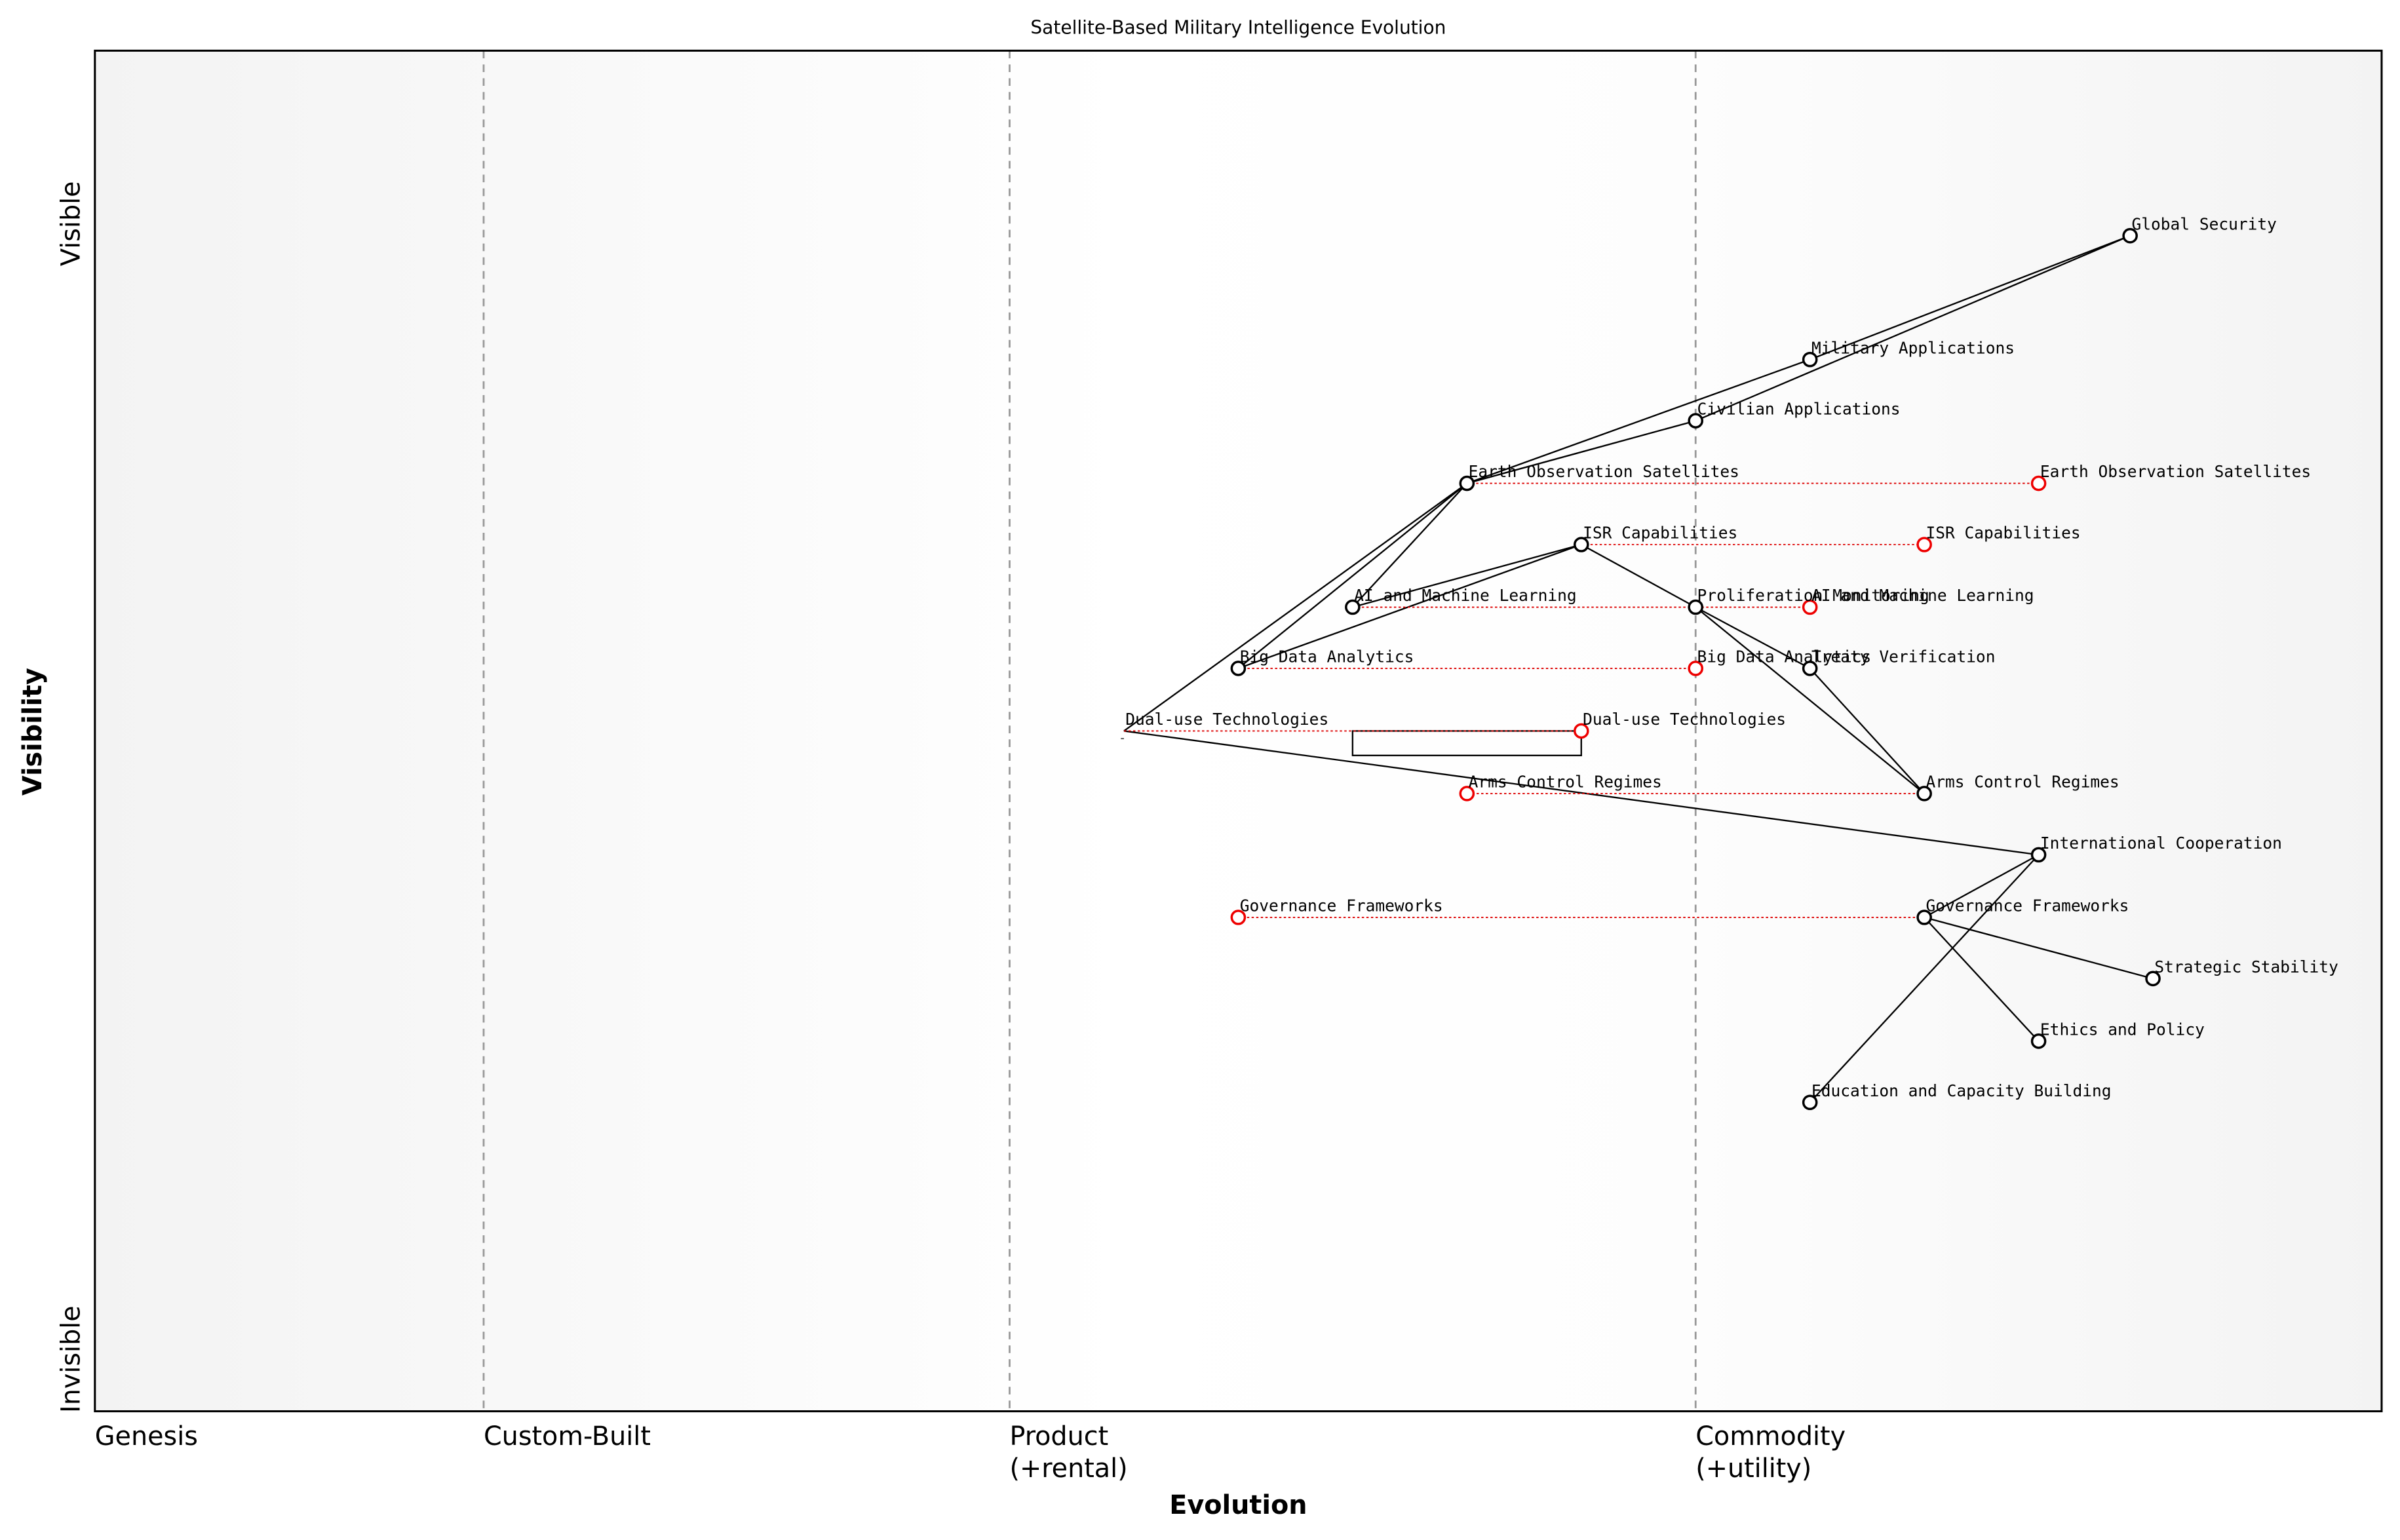 The image size is (2400, 1540). What do you see at coordinates (1660, 533) in the screenshot?
I see `component-label: ISR Capabilities` at bounding box center [1660, 533].